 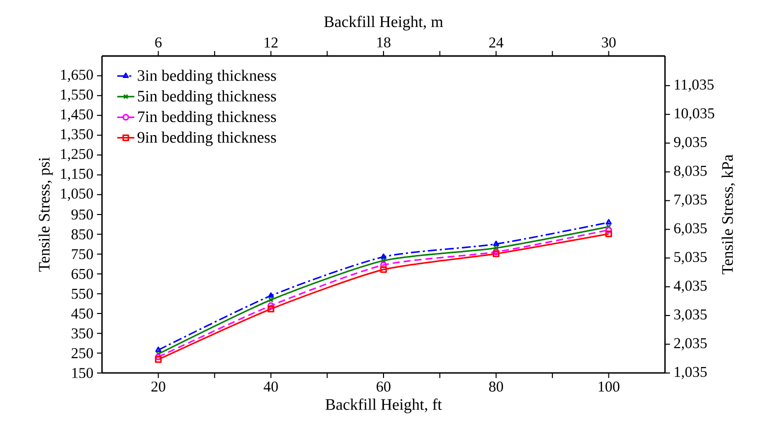 What do you see at coordinates (82, 293) in the screenshot?
I see `y-tick-label: 550` at bounding box center [82, 293].